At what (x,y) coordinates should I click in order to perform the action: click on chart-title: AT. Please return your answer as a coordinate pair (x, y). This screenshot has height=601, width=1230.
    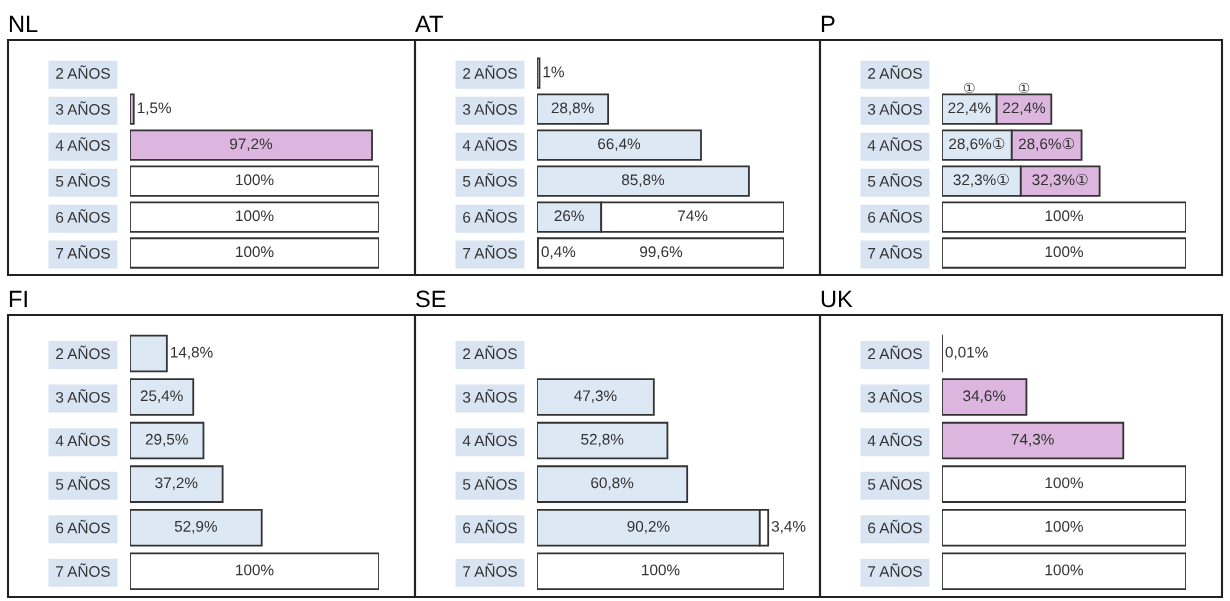
    Looking at the image, I should click on (429, 24).